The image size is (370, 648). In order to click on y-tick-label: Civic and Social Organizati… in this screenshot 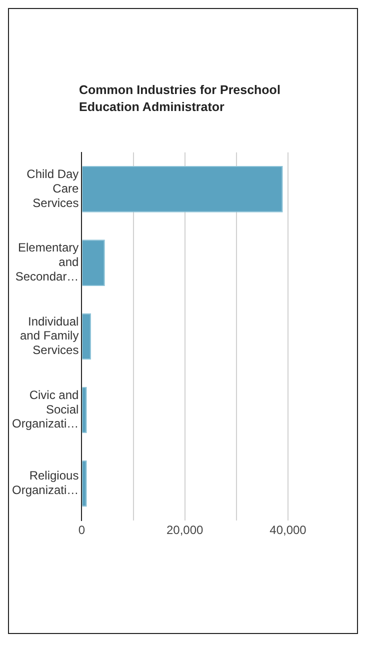, I will do `click(45, 409)`.